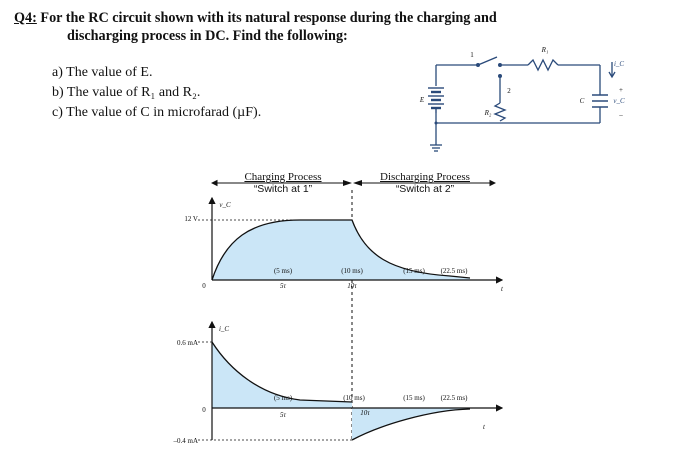  What do you see at coordinates (582, 101) in the screenshot?
I see `capacitor-label: C` at bounding box center [582, 101].